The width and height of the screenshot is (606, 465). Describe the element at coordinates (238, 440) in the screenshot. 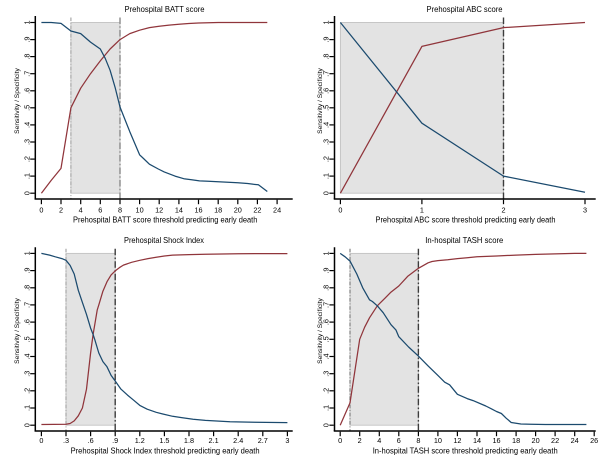

I see `svg-text: 2.4` at that location.